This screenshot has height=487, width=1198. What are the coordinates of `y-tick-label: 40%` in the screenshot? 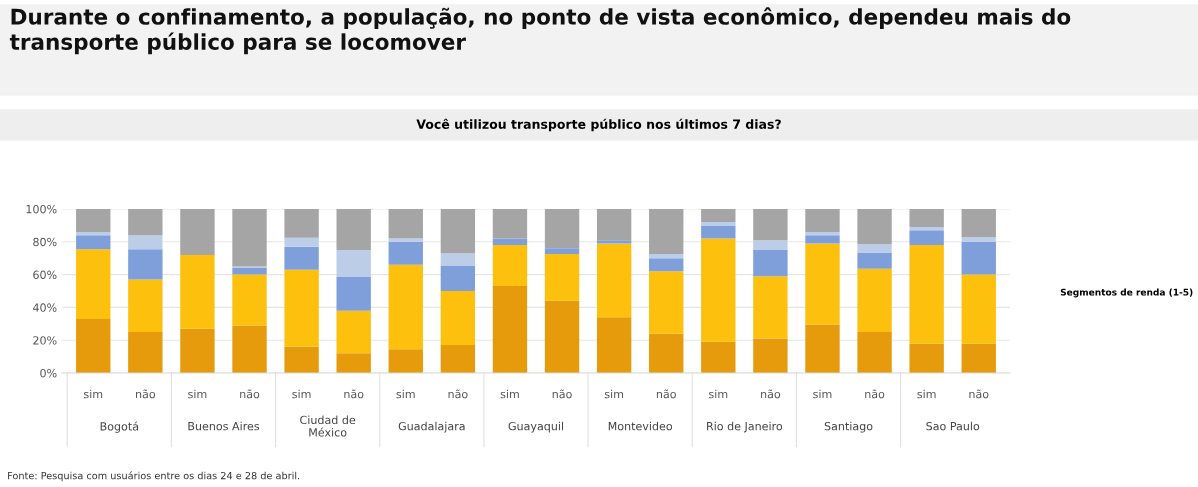 It's located at (44, 307).